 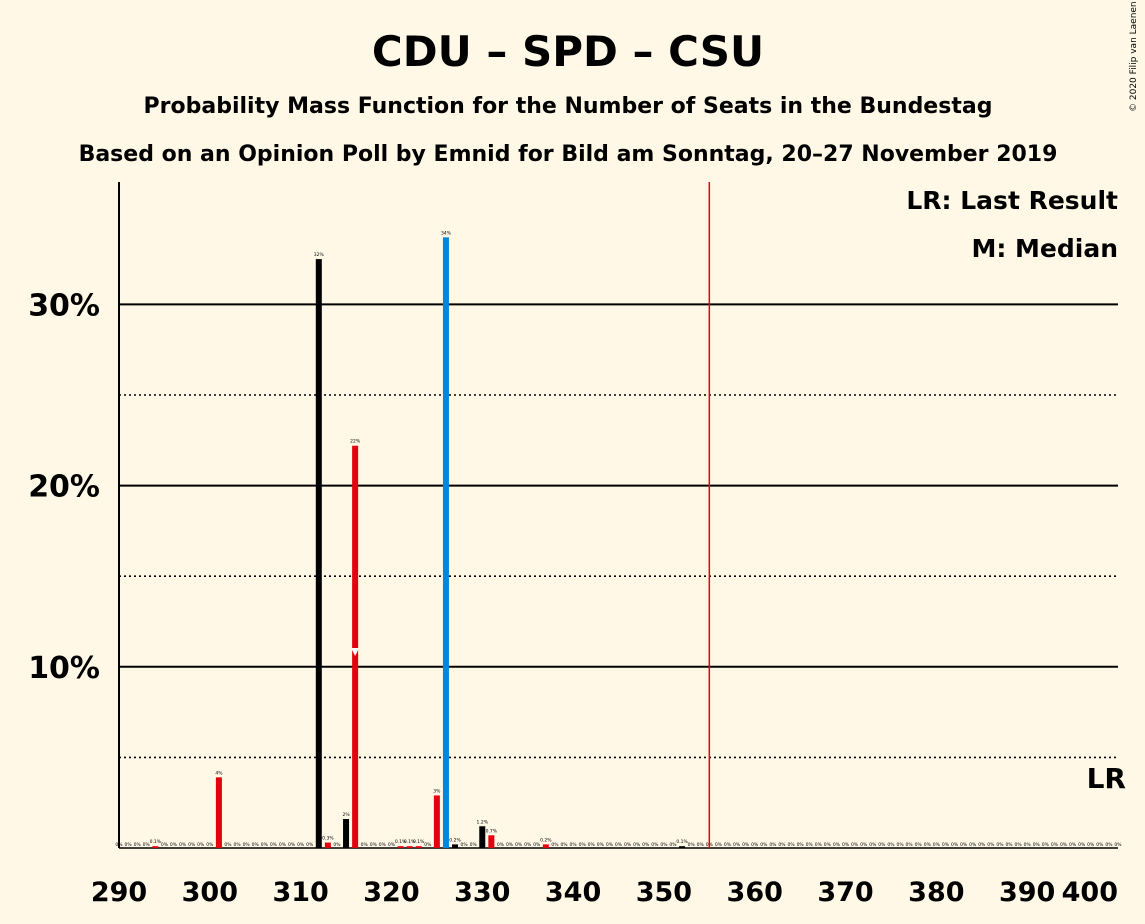 I want to click on zero-label-seat-395: 0%, so click(x=1073, y=845).